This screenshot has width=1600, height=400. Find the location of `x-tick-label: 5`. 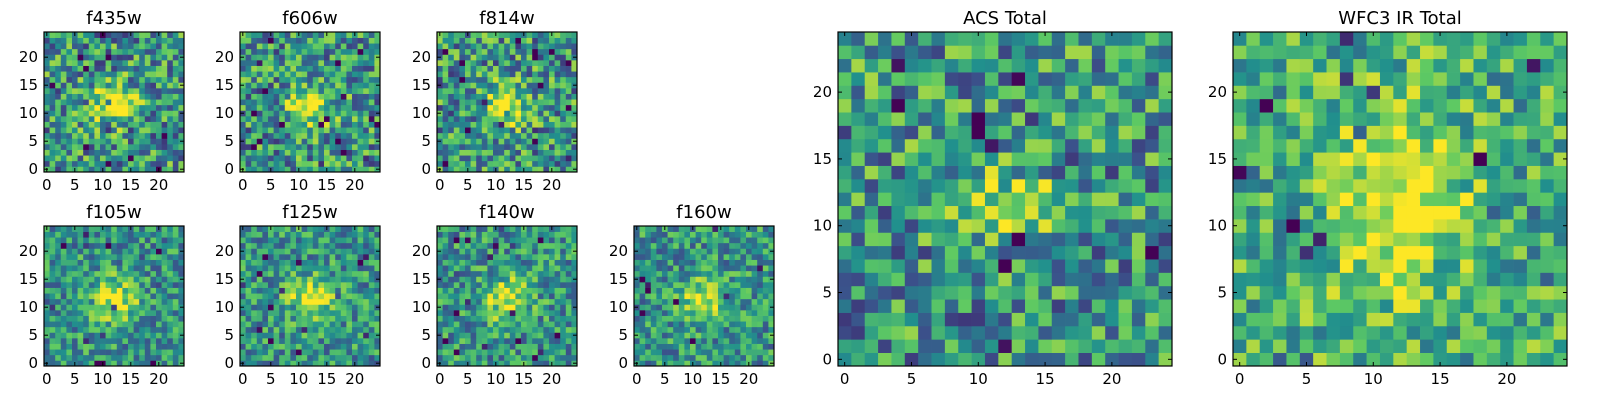

x-tick-label: 5 is located at coordinates (665, 379).